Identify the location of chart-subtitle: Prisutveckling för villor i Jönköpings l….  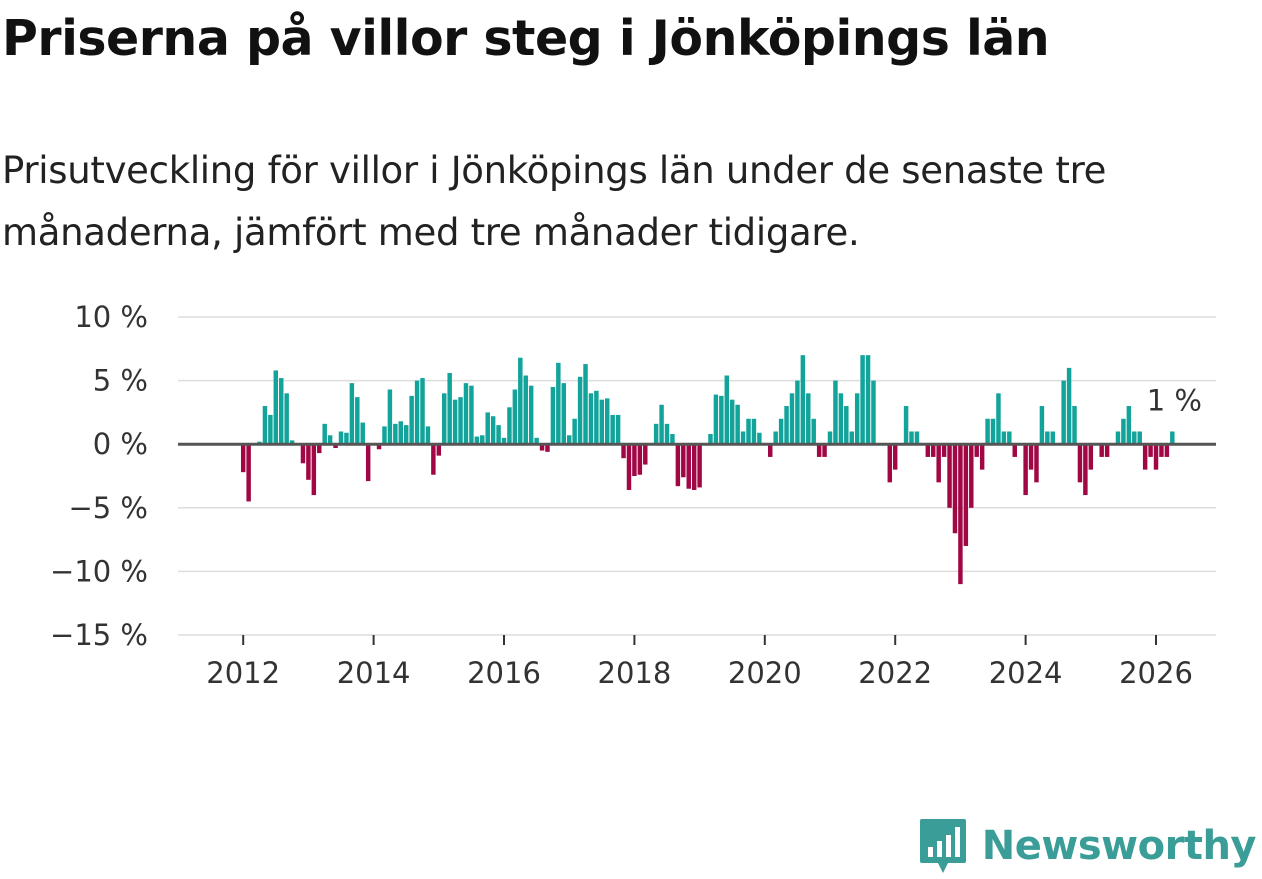
(554, 201).